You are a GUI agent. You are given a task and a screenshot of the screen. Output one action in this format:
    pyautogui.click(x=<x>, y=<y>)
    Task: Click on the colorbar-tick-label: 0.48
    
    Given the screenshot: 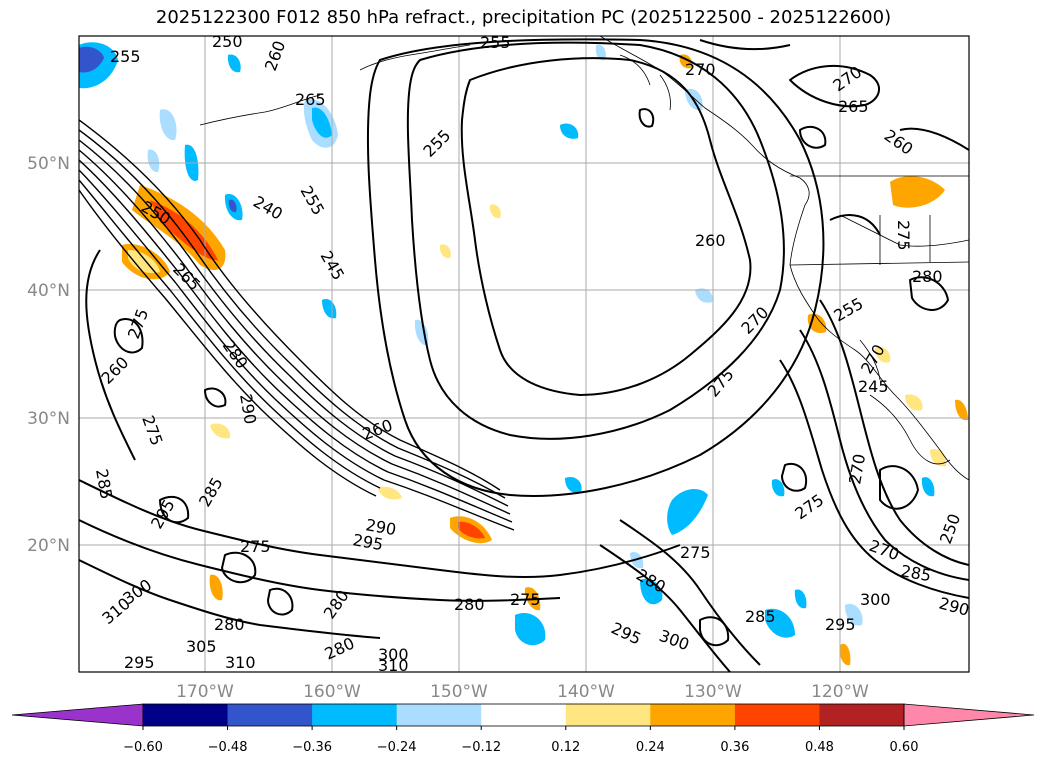 What is the action you would take?
    pyautogui.click(x=819, y=747)
    